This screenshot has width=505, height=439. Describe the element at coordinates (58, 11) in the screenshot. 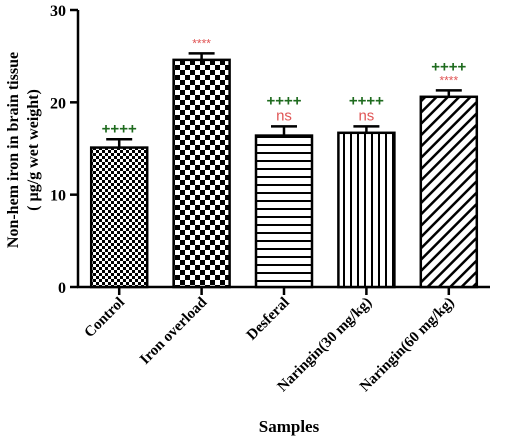

I see `y-tick-label: 30` at that location.